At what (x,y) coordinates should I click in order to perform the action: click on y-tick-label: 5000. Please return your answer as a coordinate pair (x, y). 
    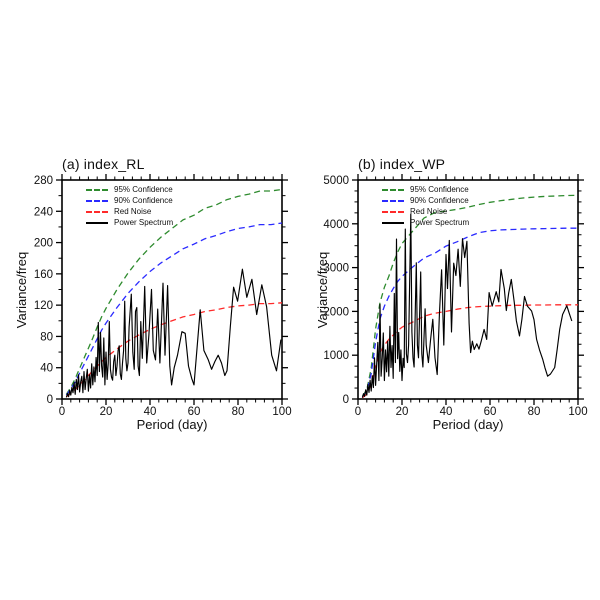
    Looking at the image, I should click on (336, 181).